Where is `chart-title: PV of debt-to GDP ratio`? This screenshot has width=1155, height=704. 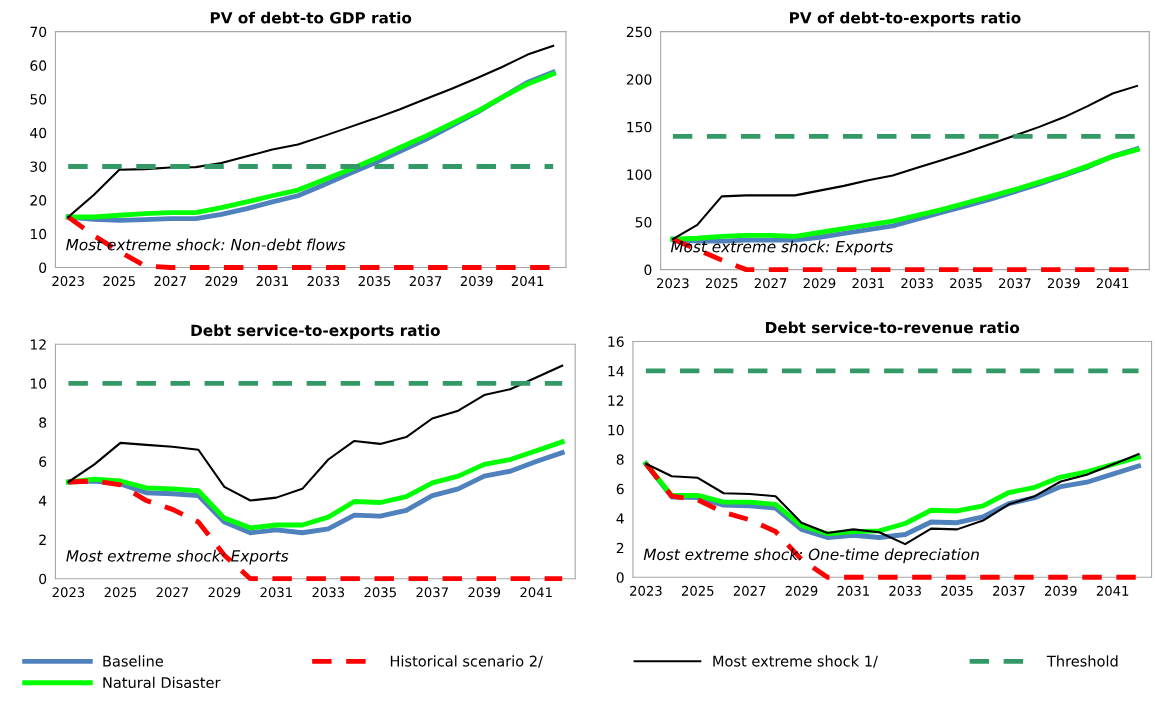 chart-title: PV of debt-to GDP ratio is located at coordinates (311, 17).